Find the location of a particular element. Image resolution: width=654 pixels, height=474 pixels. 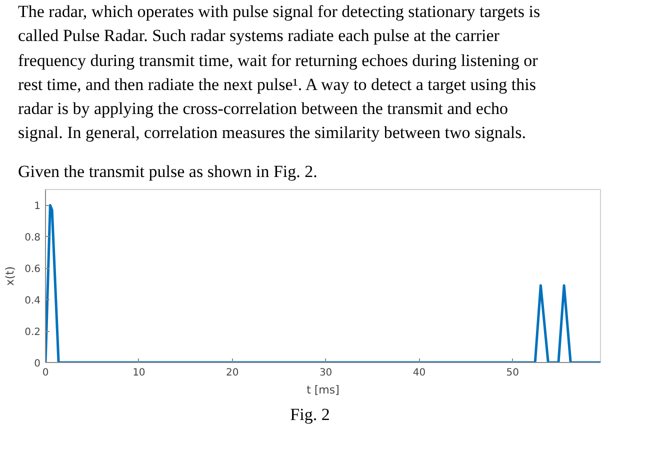

y-tick-label: 1 is located at coordinates (37, 206).